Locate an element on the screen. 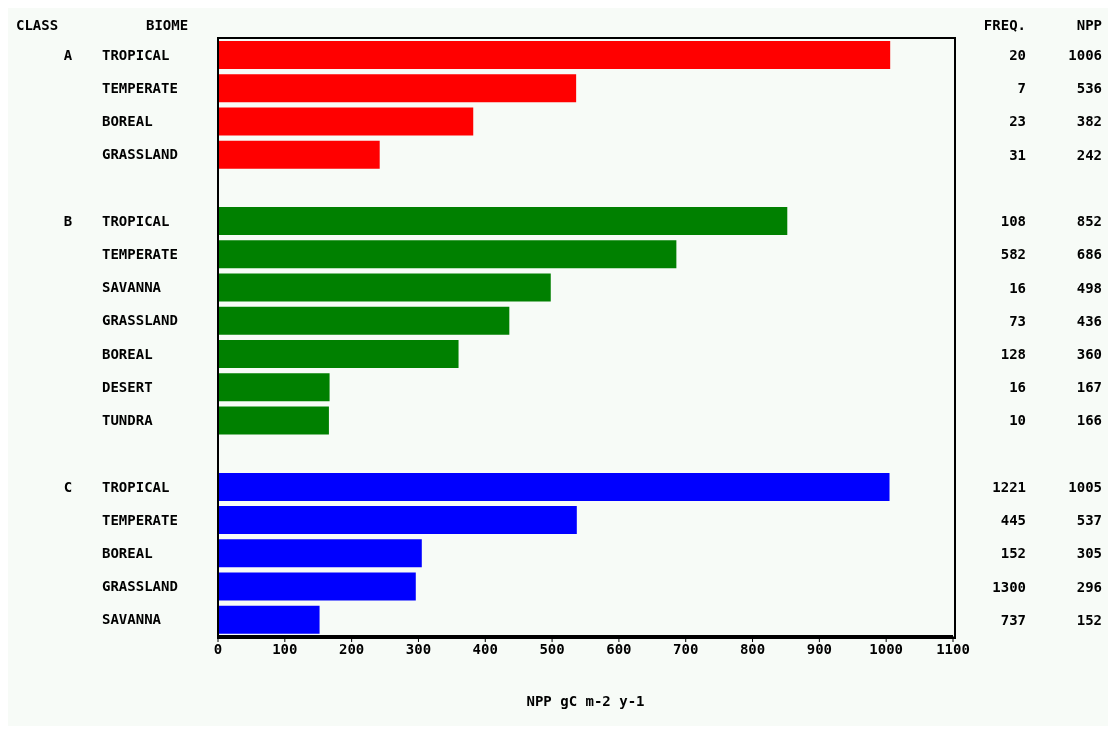 This screenshot has height=736, width=1119. text: 128 is located at coordinates (1013, 354).